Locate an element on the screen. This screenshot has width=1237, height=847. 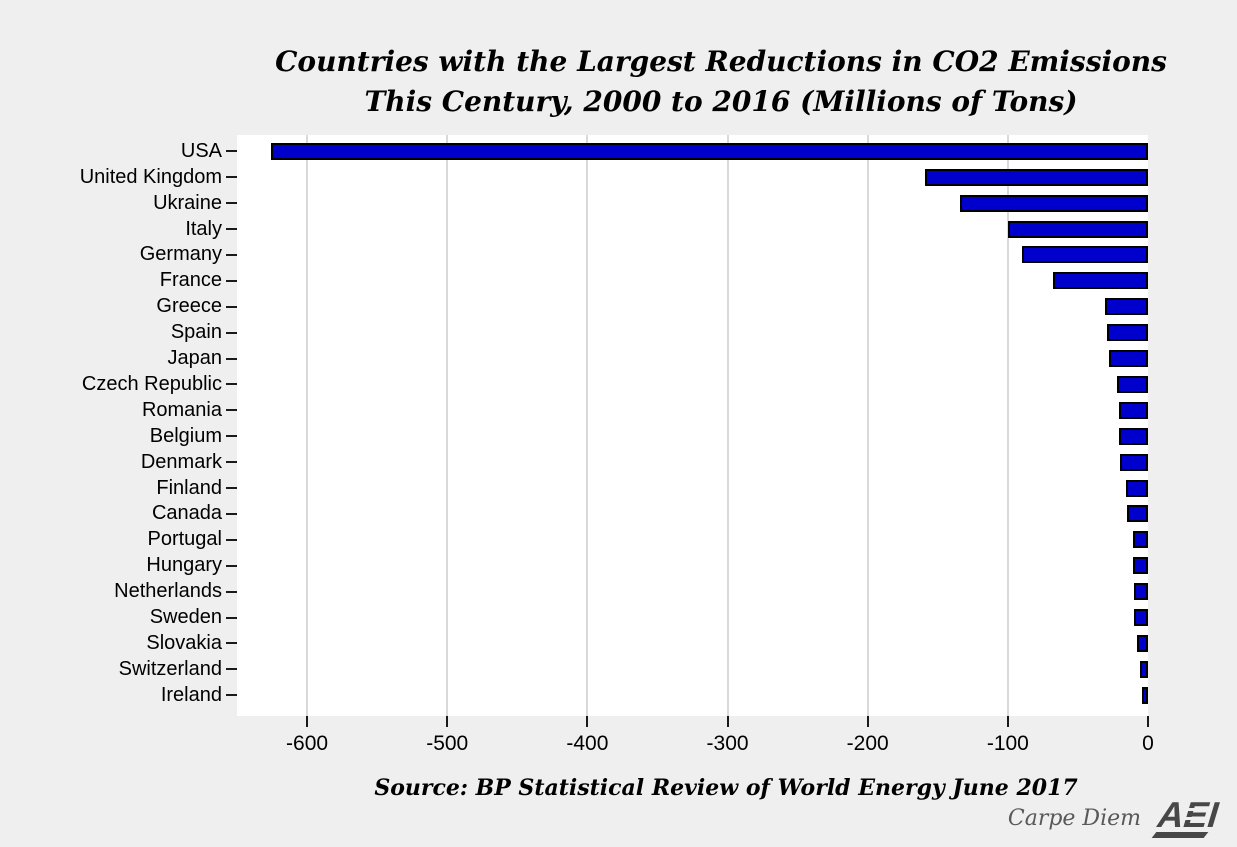
country-label: Ukraine is located at coordinates (187, 202).